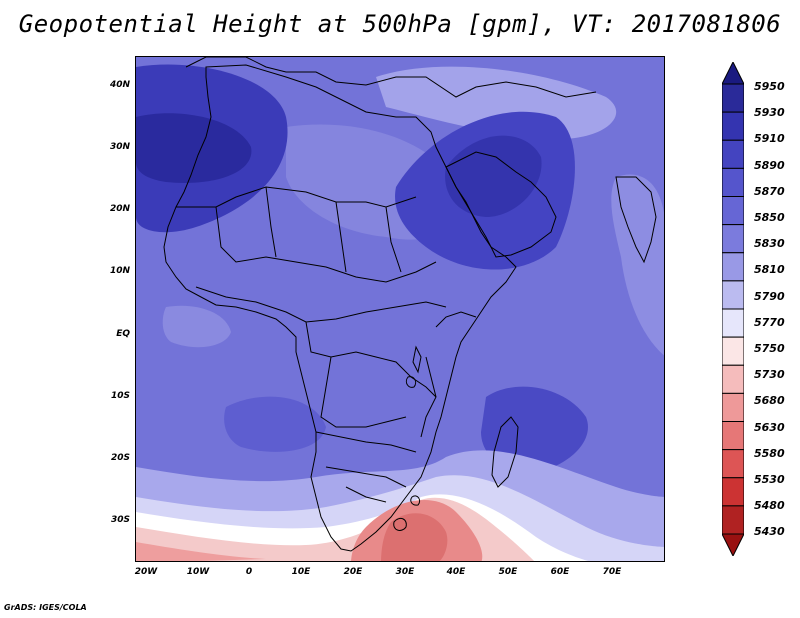  Describe the element at coordinates (194, 148) in the screenshot. I see `field-high-nw-core` at that location.